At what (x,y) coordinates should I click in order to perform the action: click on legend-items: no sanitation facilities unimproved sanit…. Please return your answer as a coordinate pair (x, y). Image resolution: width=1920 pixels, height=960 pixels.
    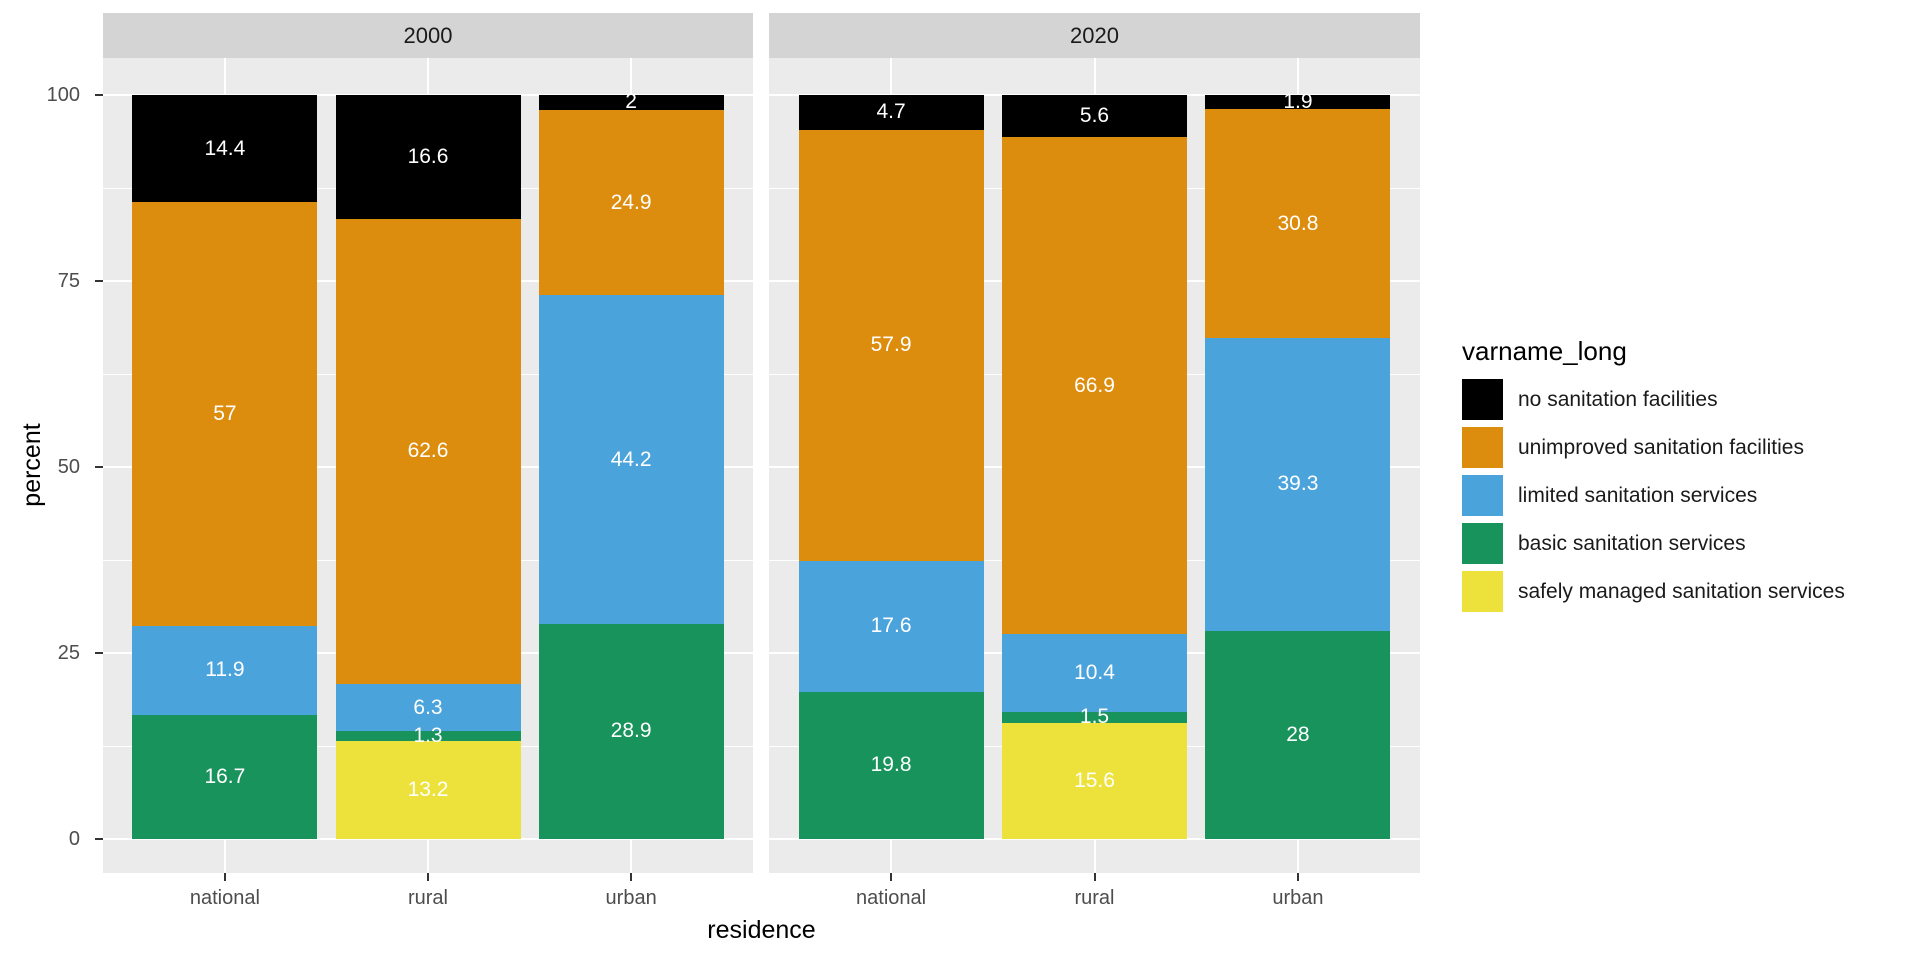
    Looking at the image, I should click on (1653, 495).